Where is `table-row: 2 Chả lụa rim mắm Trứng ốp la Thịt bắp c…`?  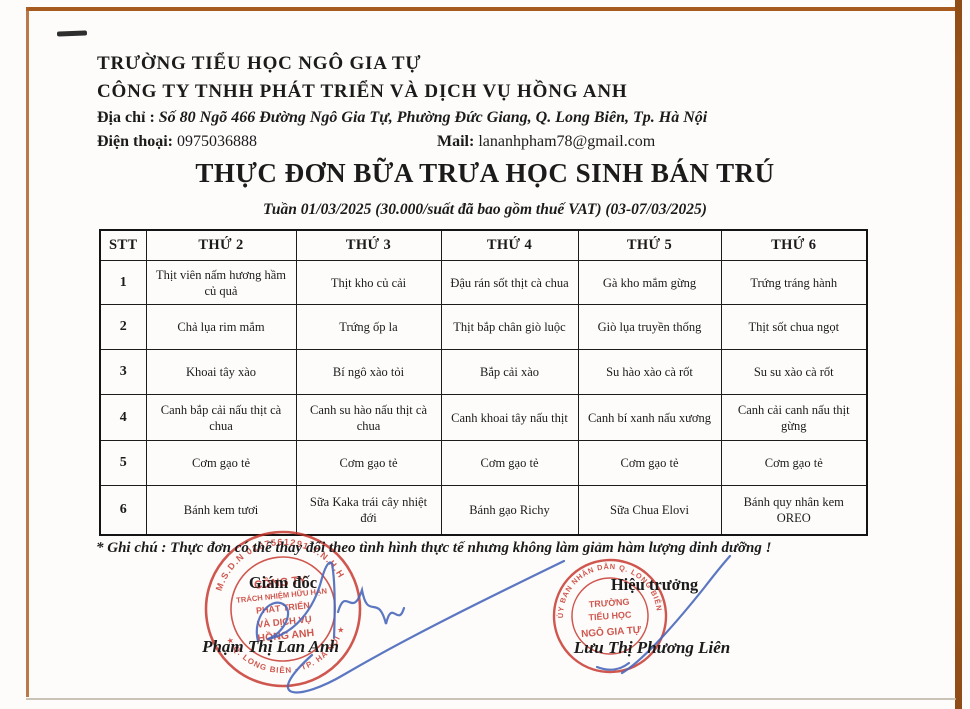
table-row: 2 Chả lụa rim mắm Trứng ốp la Thịt bắp c… is located at coordinates (483, 327).